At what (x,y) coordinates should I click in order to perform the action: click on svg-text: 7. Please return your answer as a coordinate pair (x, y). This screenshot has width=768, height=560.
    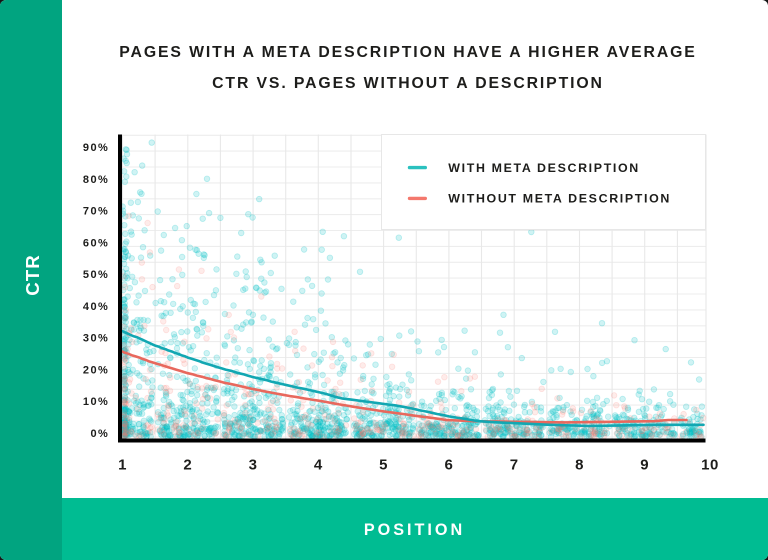
    Looking at the image, I should click on (514, 465).